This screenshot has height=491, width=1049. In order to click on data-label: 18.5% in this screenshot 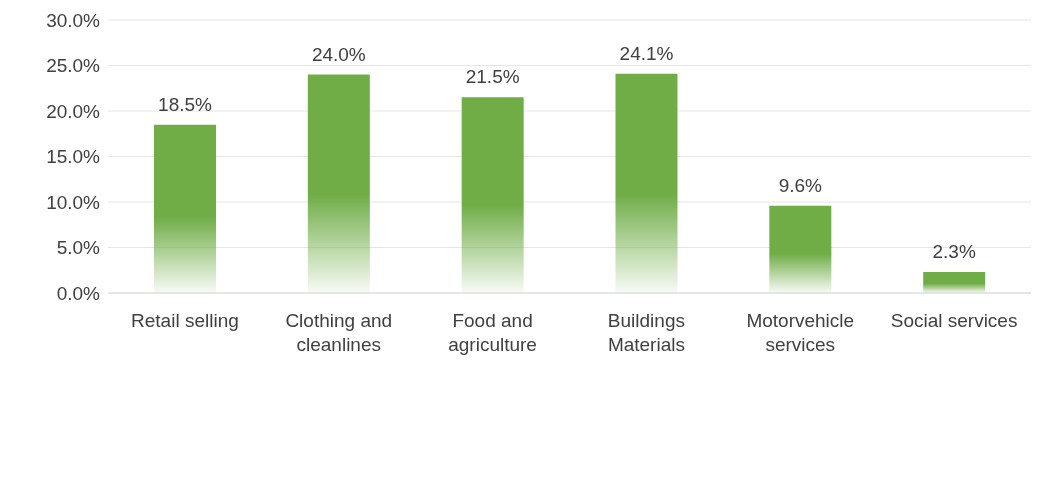, I will do `click(185, 104)`.